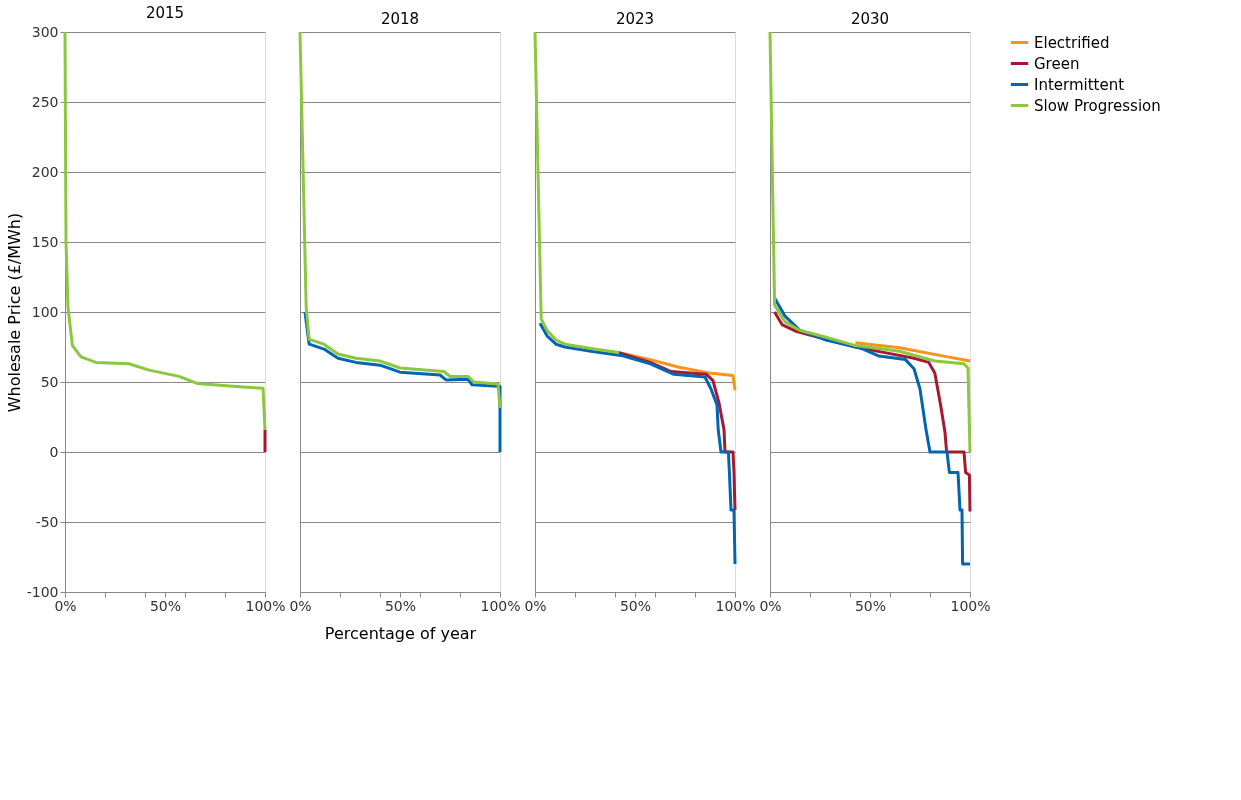  I want to click on y-tick-label: 50, so click(49, 381).